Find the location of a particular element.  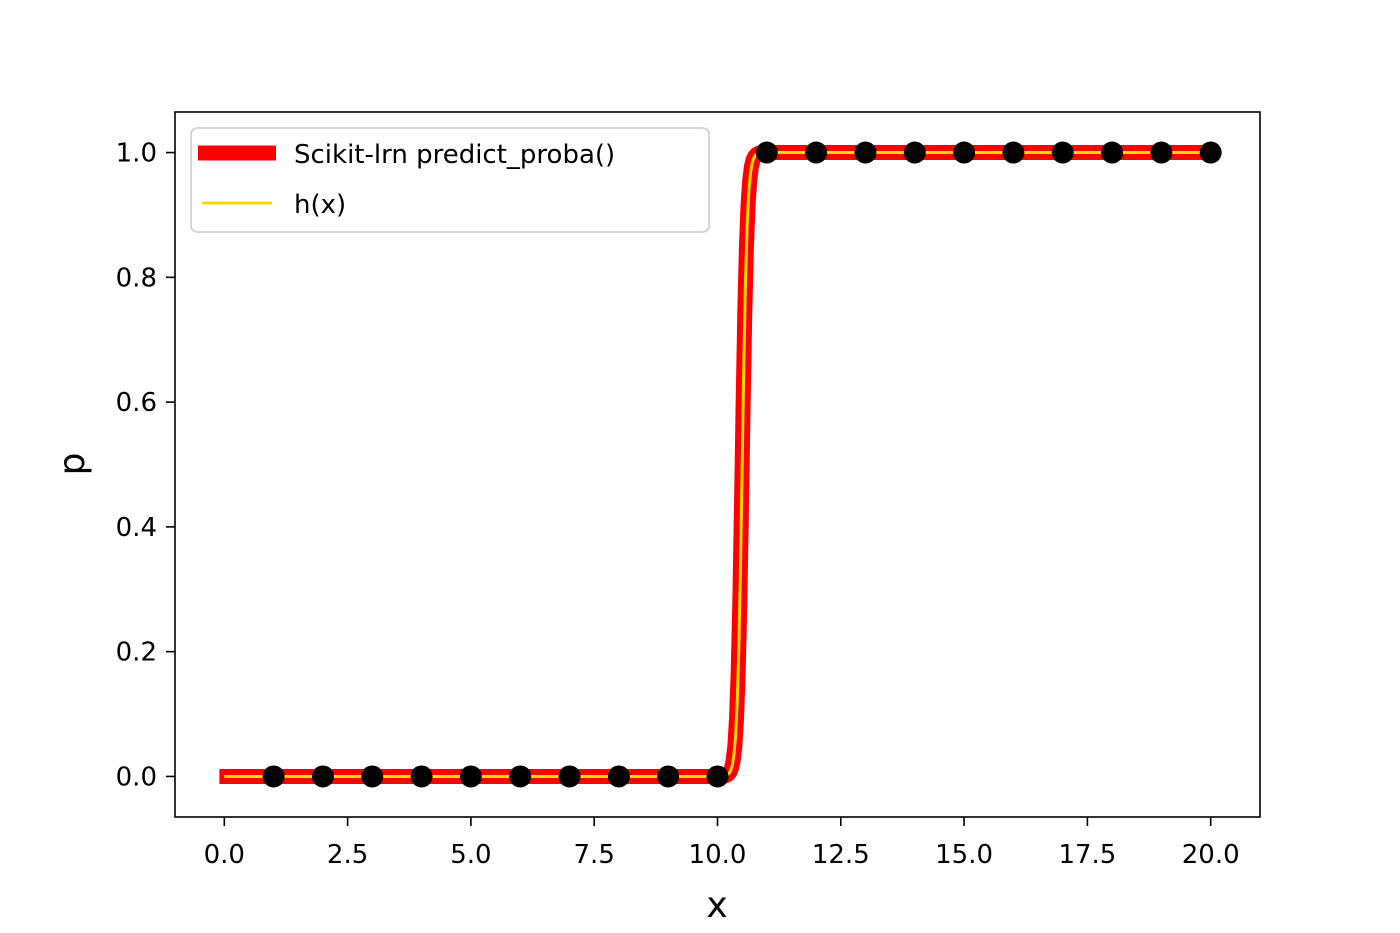

y-tick-label: 0.4 is located at coordinates (136, 528).